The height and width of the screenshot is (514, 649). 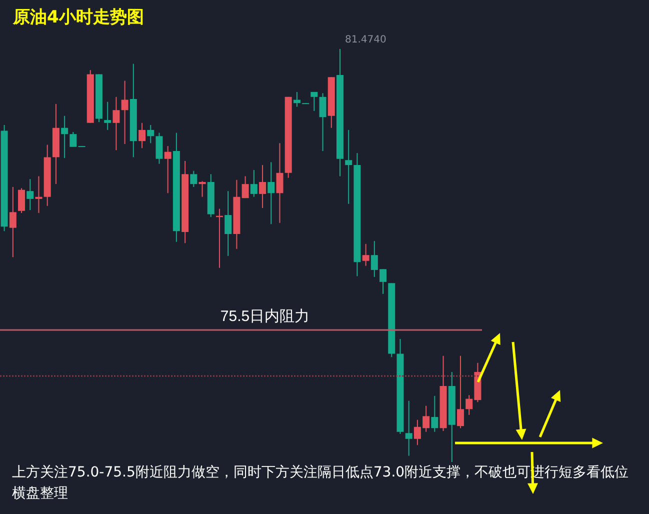 What do you see at coordinates (365, 40) in the screenshot?
I see `text: 81.4740` at bounding box center [365, 40].